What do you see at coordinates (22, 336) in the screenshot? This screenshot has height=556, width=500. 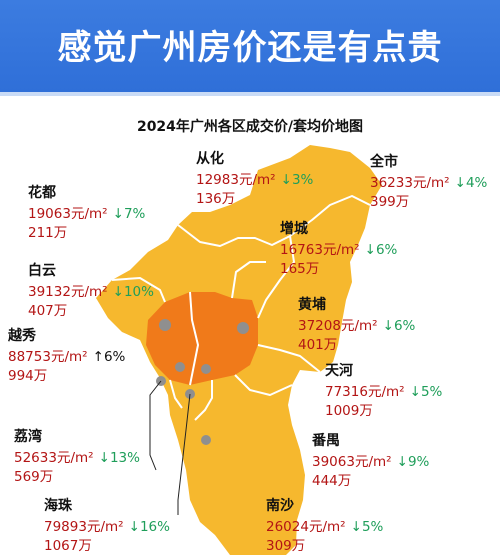 I see `district-name: 越秀` at bounding box center [22, 336].